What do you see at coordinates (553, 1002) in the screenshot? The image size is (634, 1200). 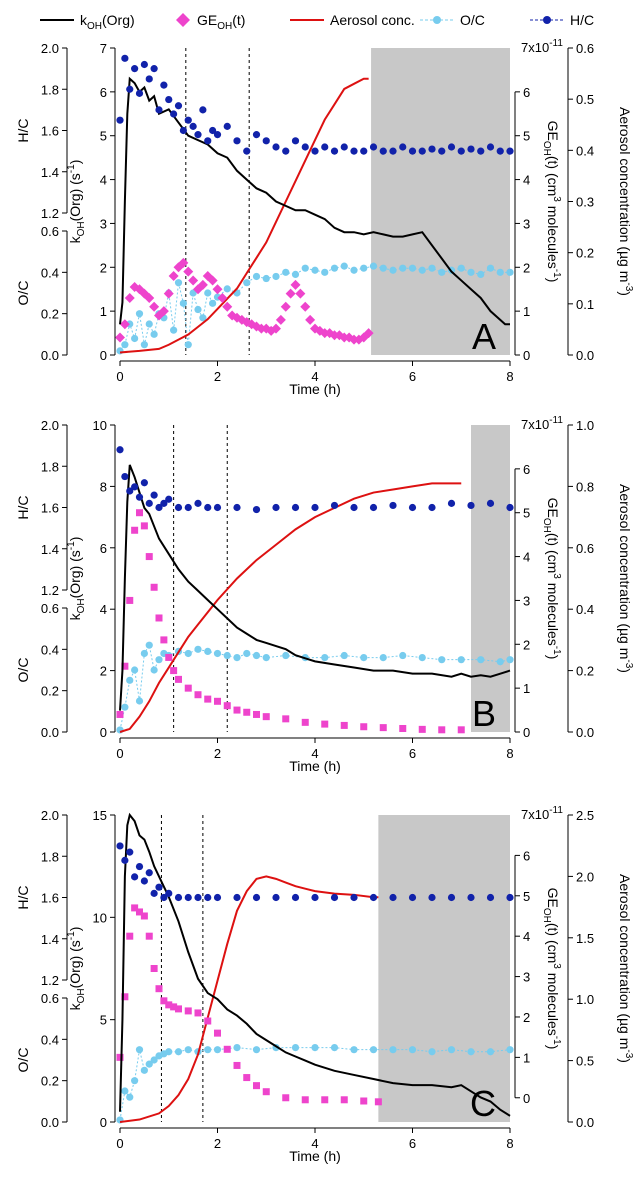 I see `ge-title-c: molecules` at bounding box center [553, 1002].